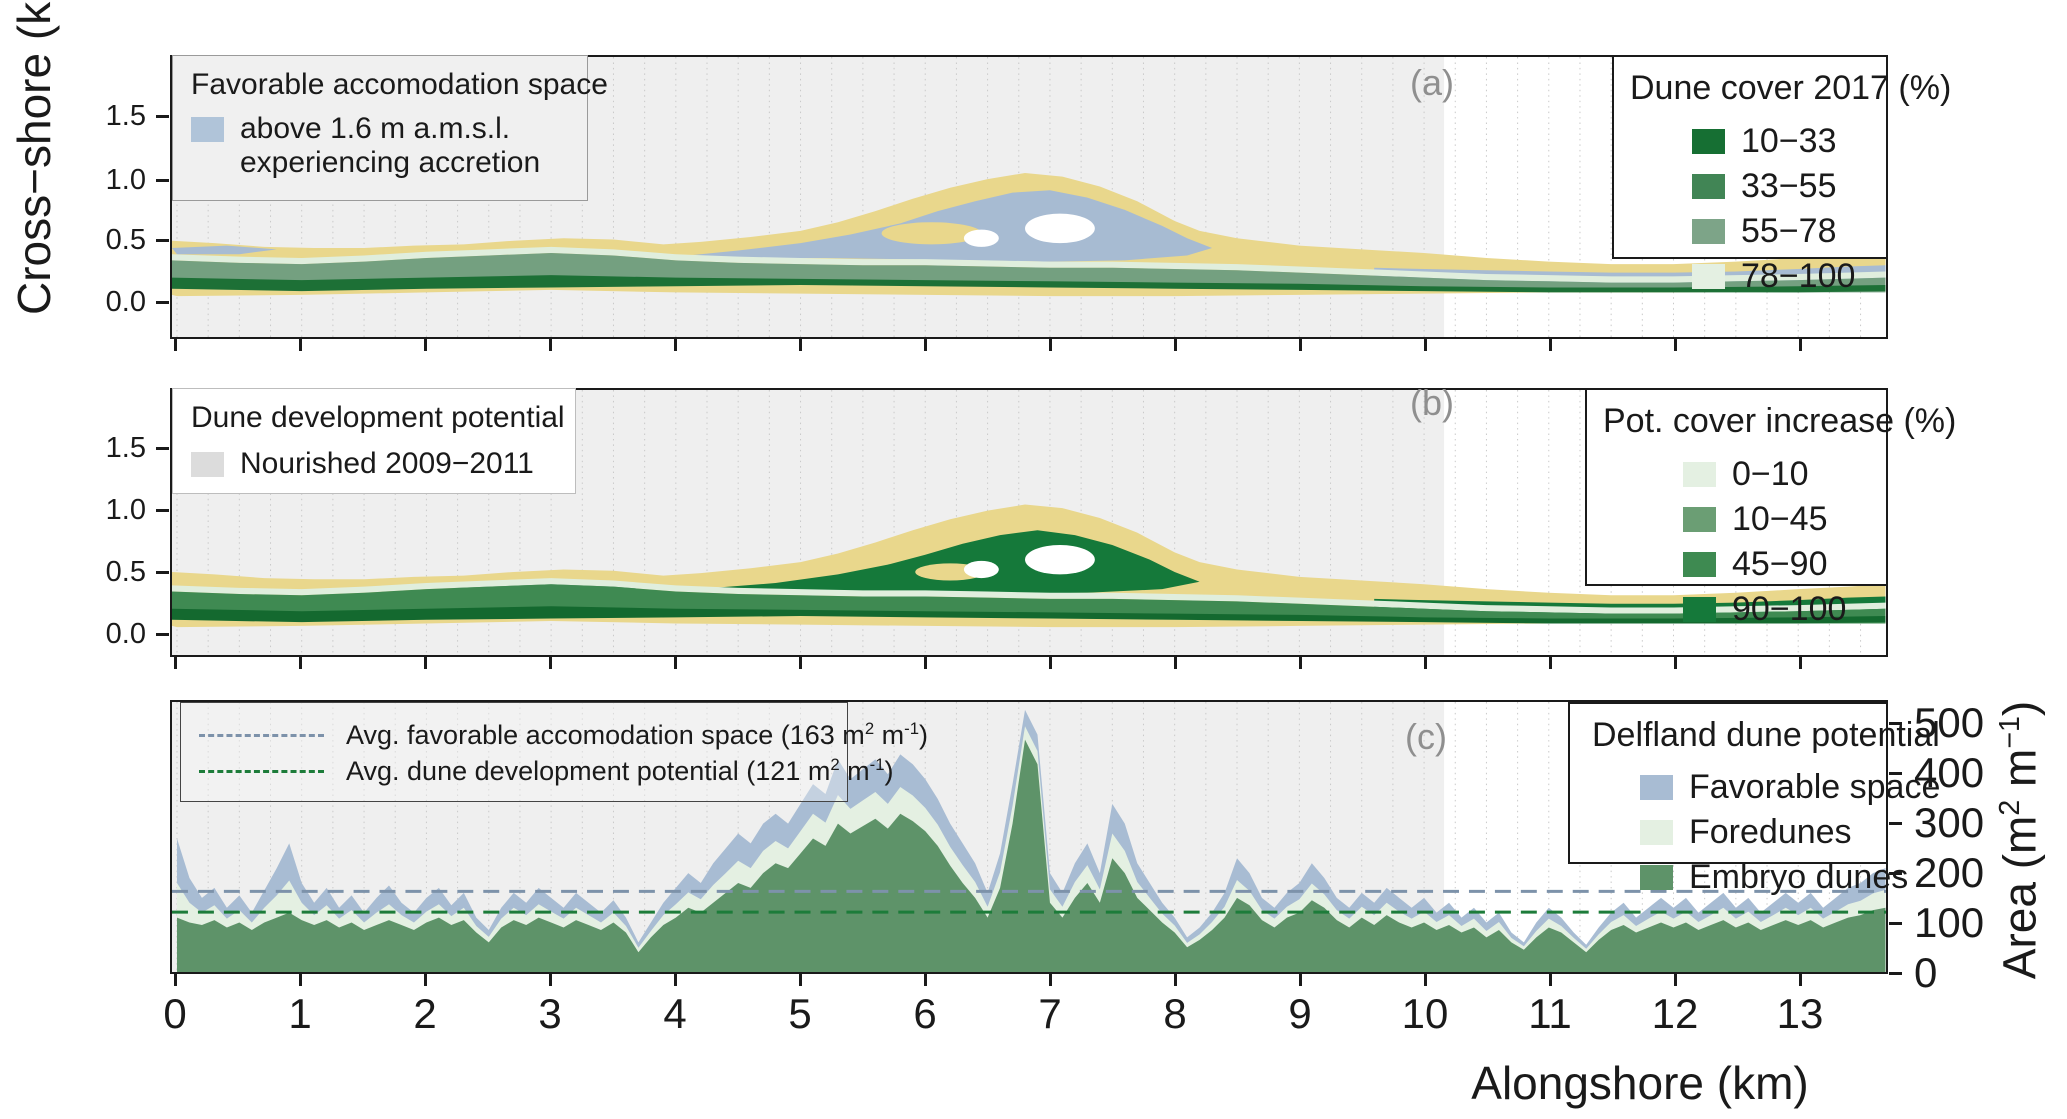  What do you see at coordinates (1656, 877) in the screenshot?
I see `embryo-dunes-series-swatch` at bounding box center [1656, 877].